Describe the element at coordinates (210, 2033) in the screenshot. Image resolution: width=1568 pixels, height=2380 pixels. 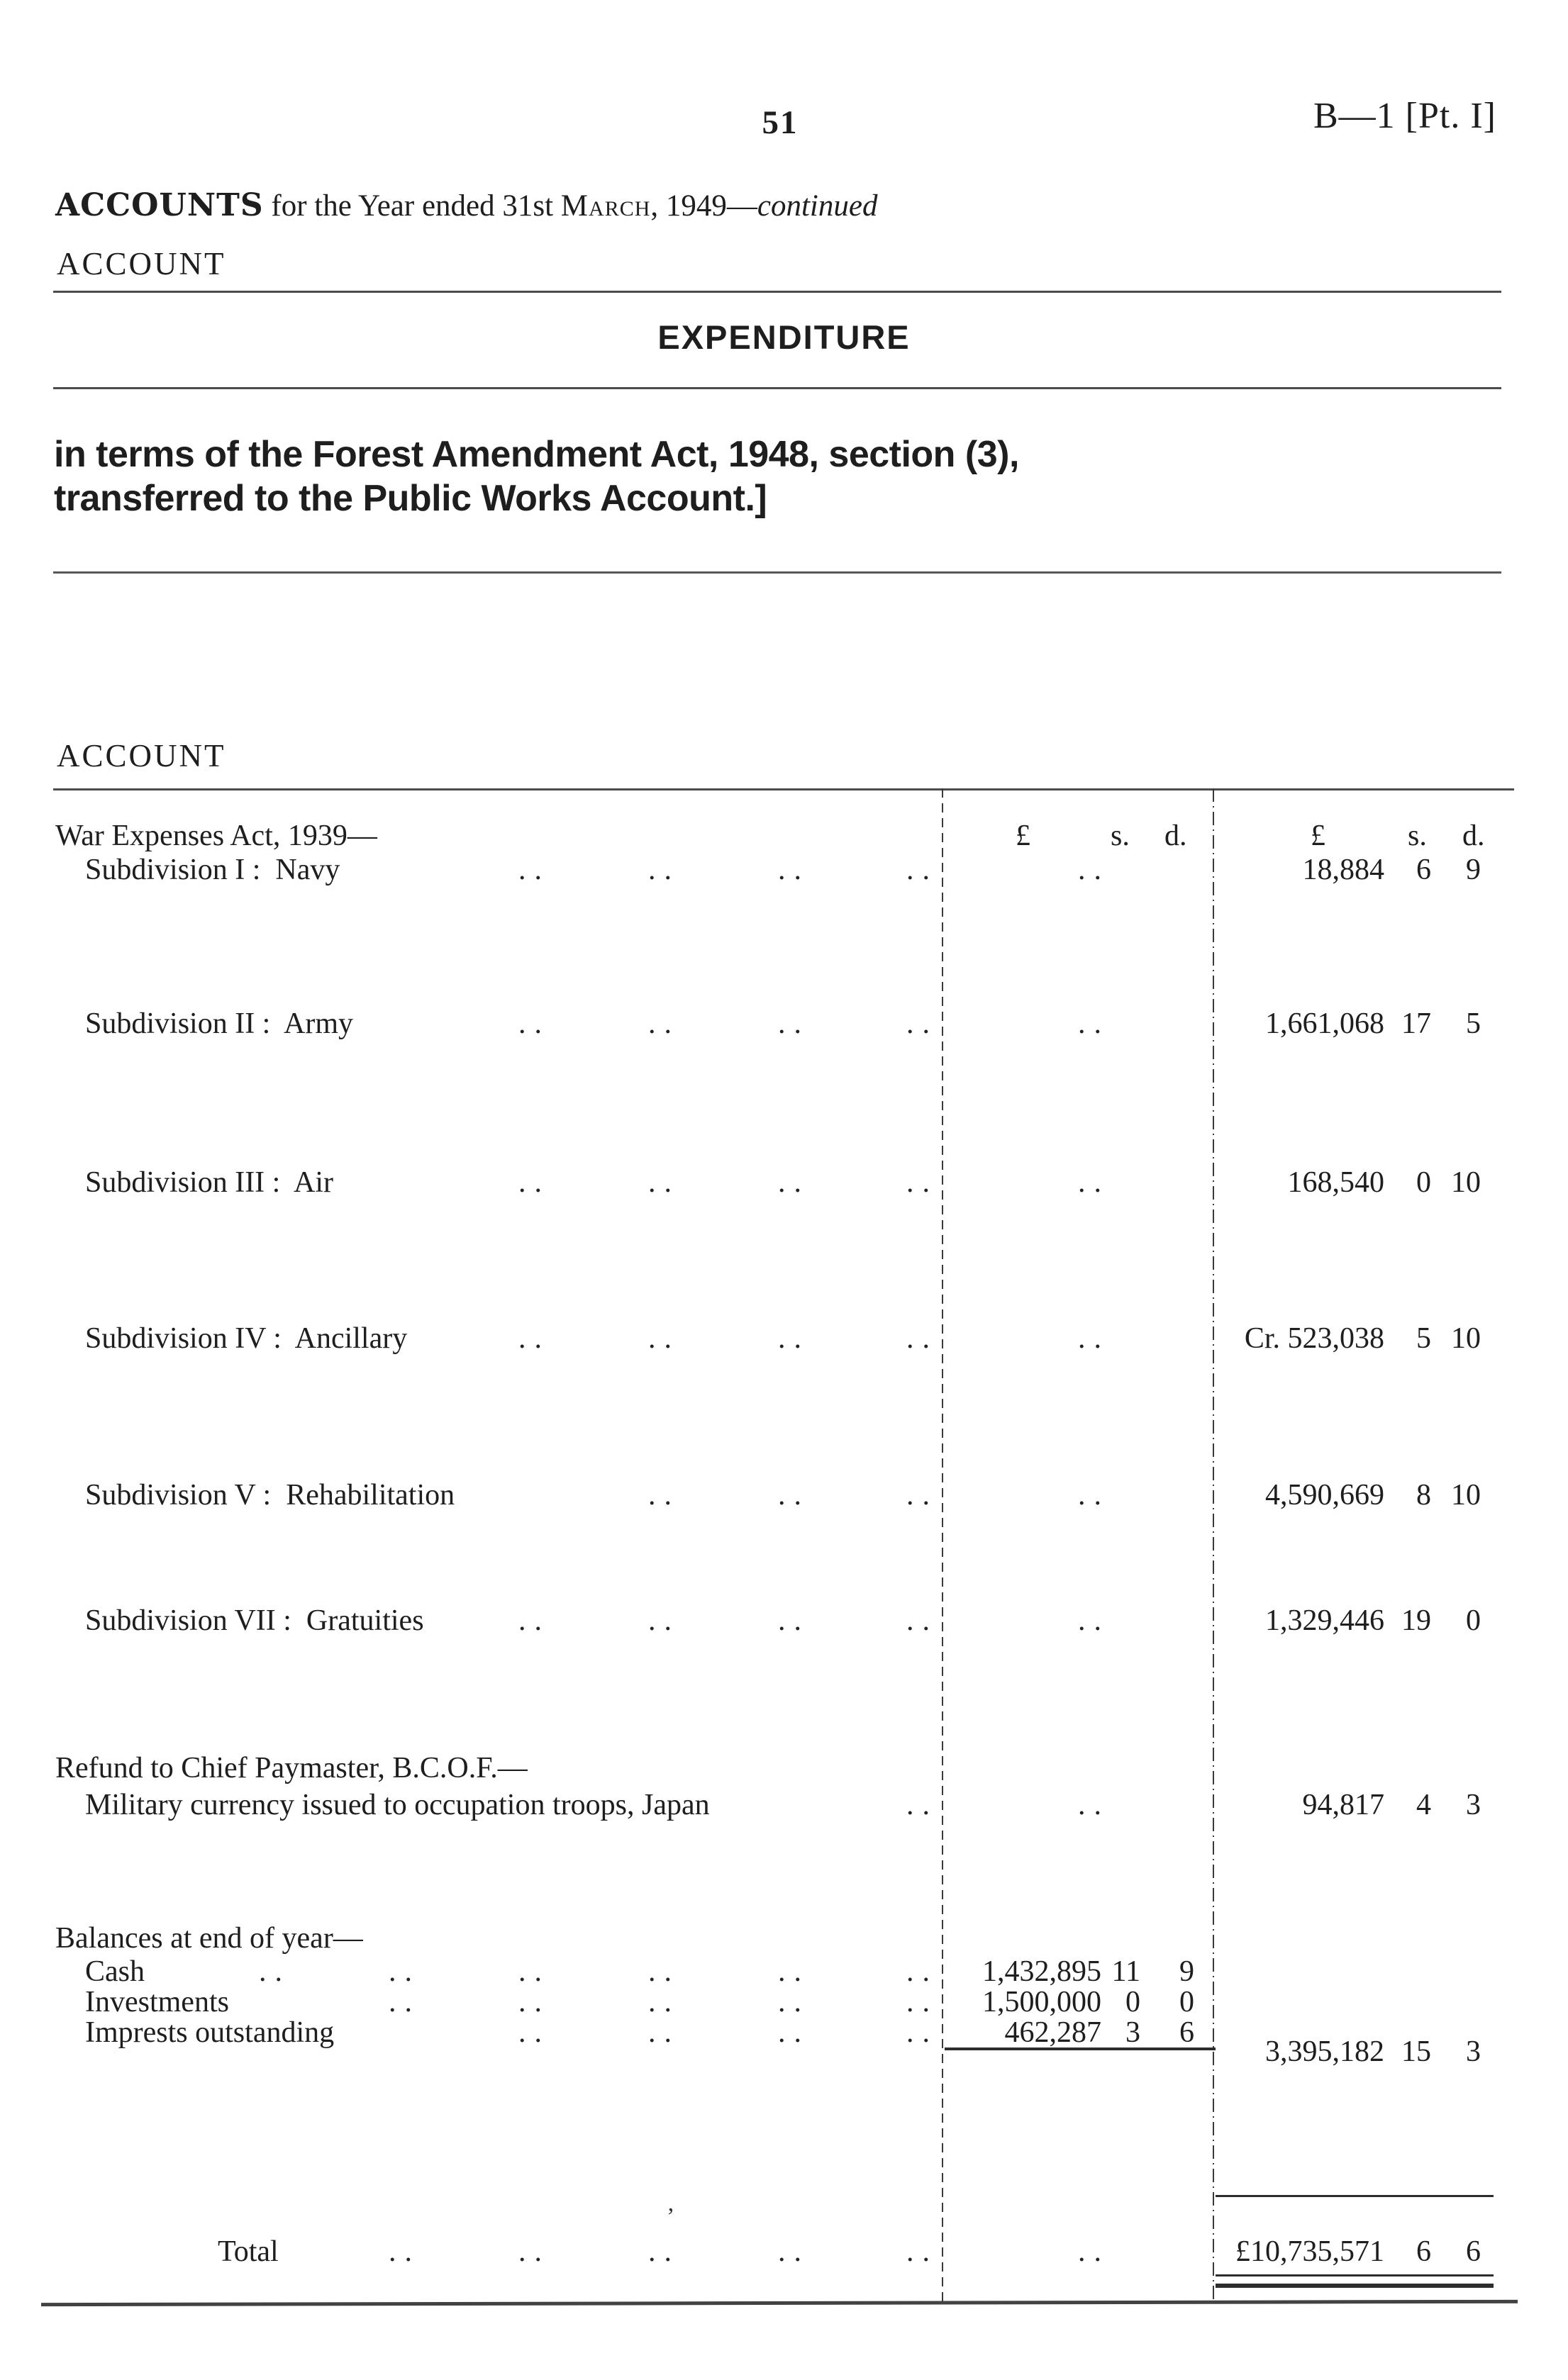
I see `row-label: Imprests outstanding` at that location.